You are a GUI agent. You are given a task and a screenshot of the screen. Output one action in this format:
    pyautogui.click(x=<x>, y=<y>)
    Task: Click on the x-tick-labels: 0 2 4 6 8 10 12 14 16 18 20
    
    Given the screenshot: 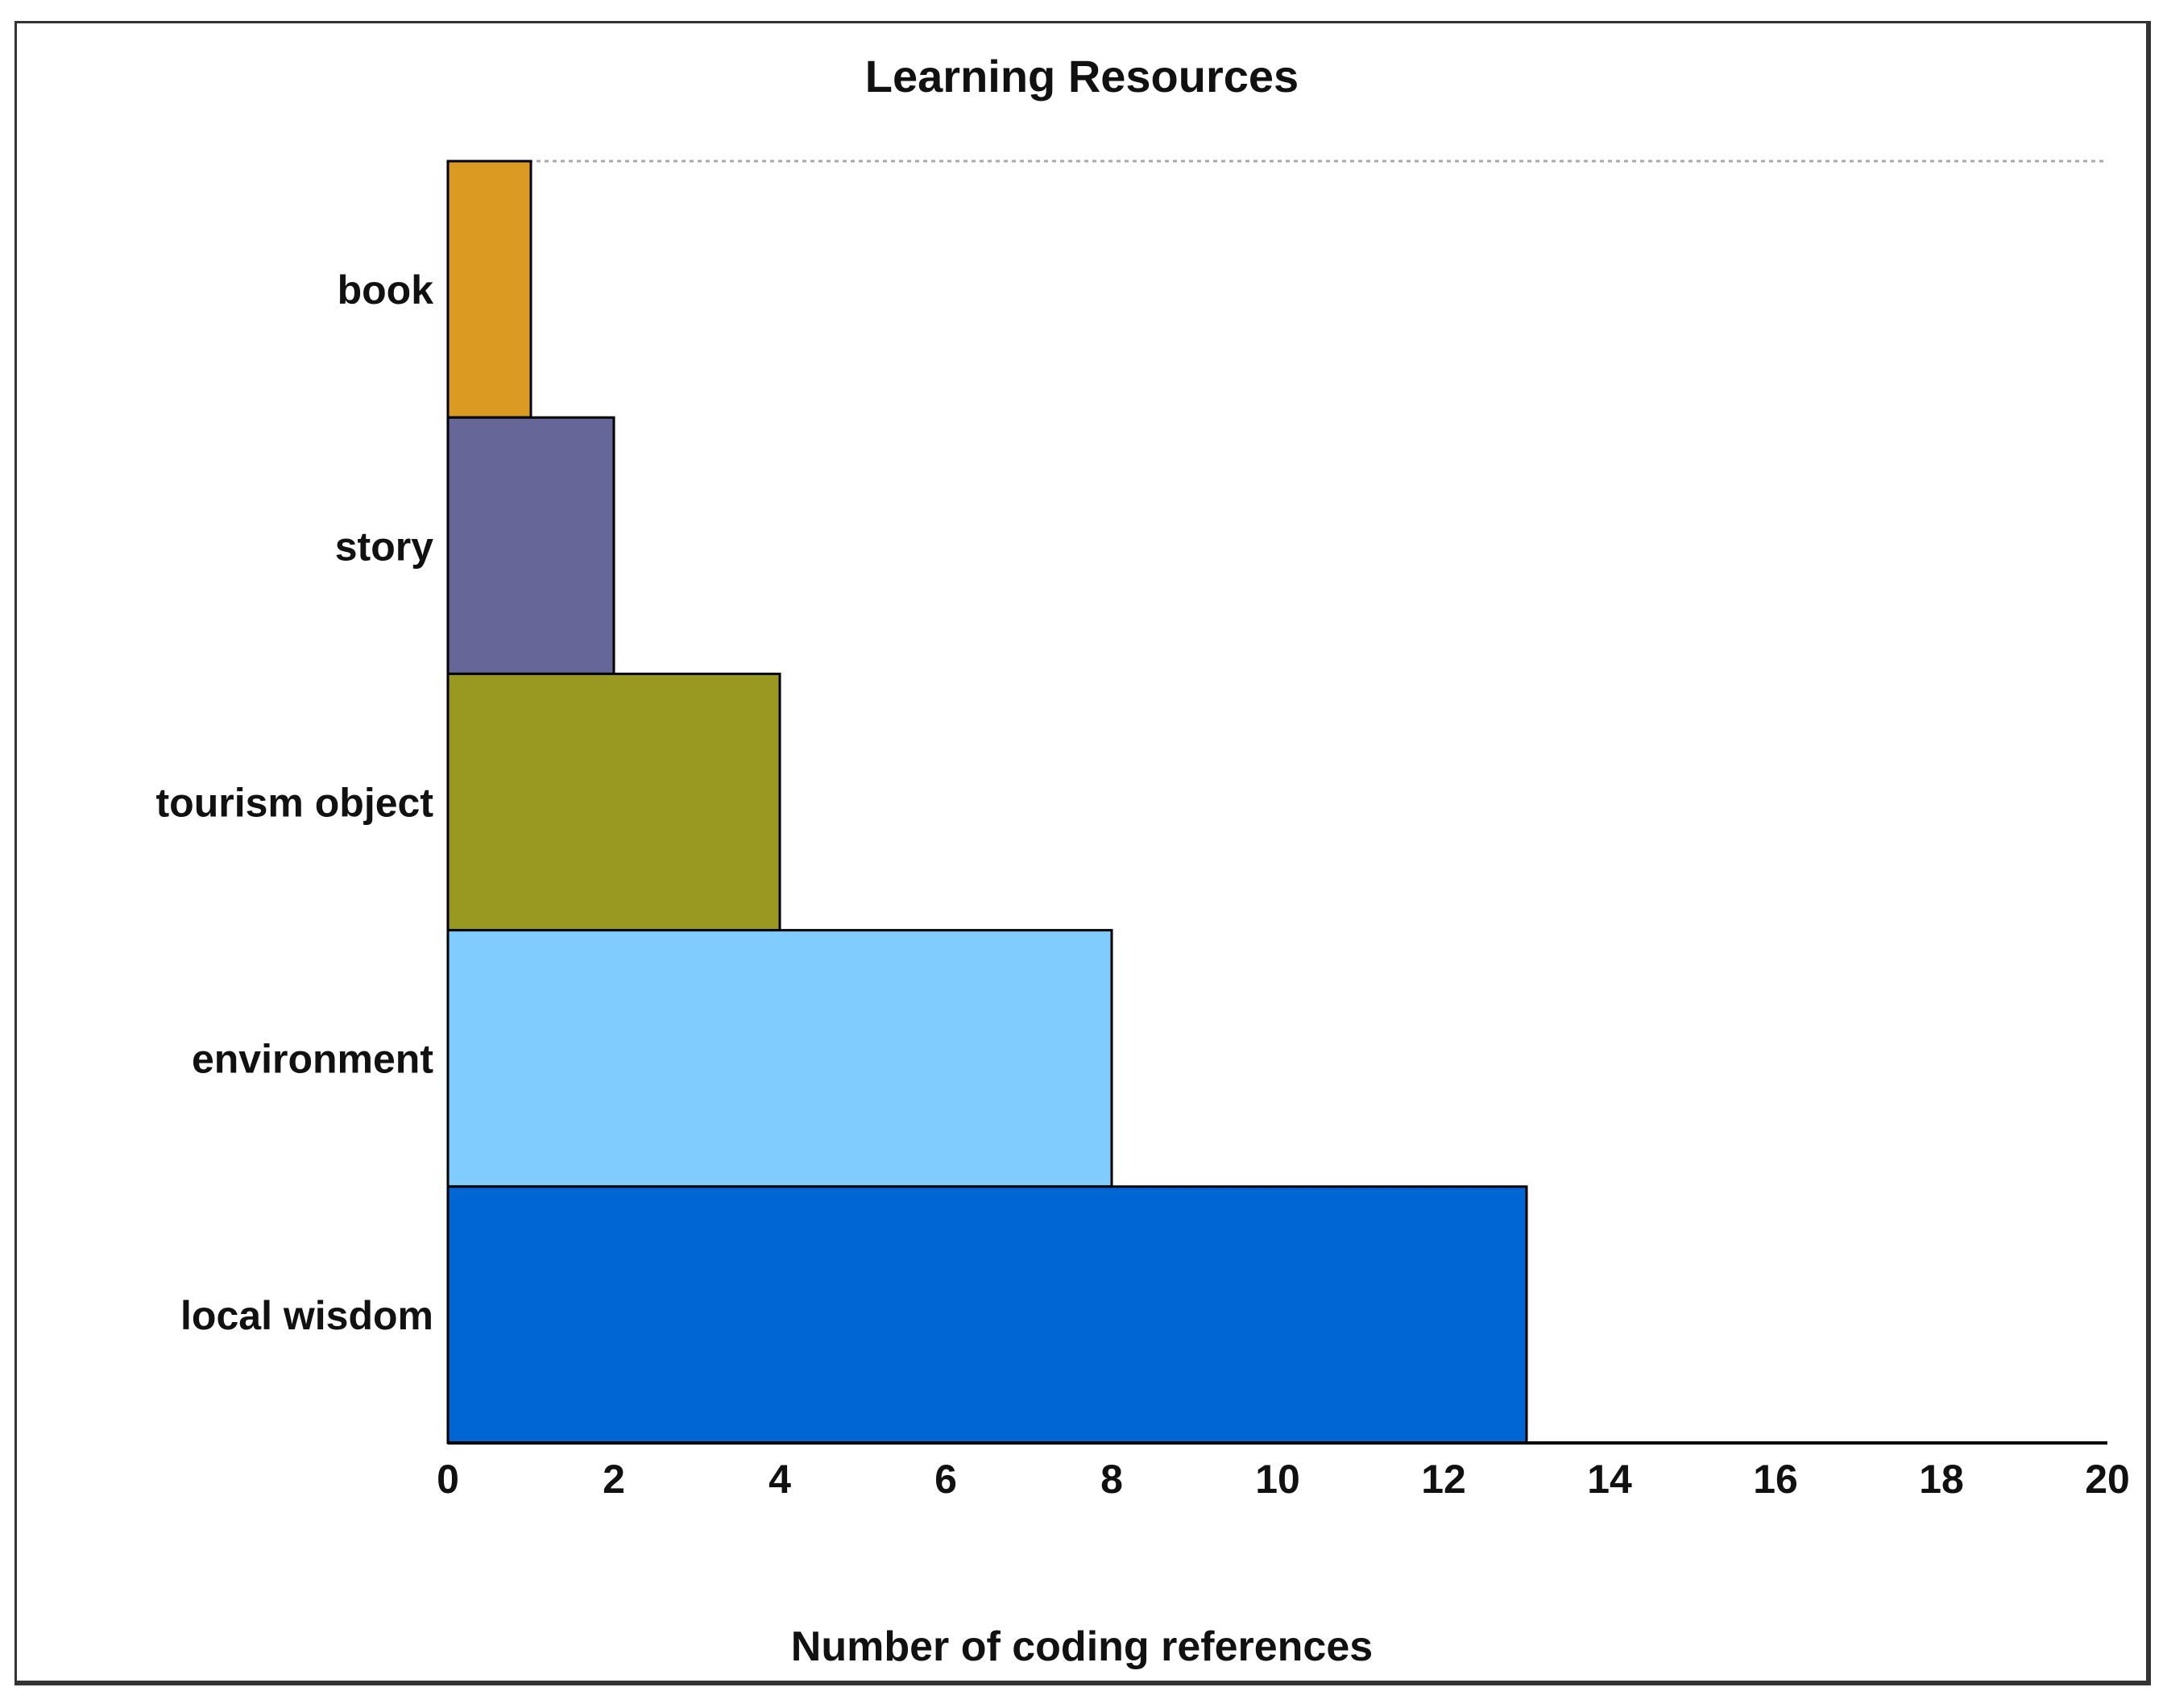 What is the action you would take?
    pyautogui.click(x=1283, y=1479)
    